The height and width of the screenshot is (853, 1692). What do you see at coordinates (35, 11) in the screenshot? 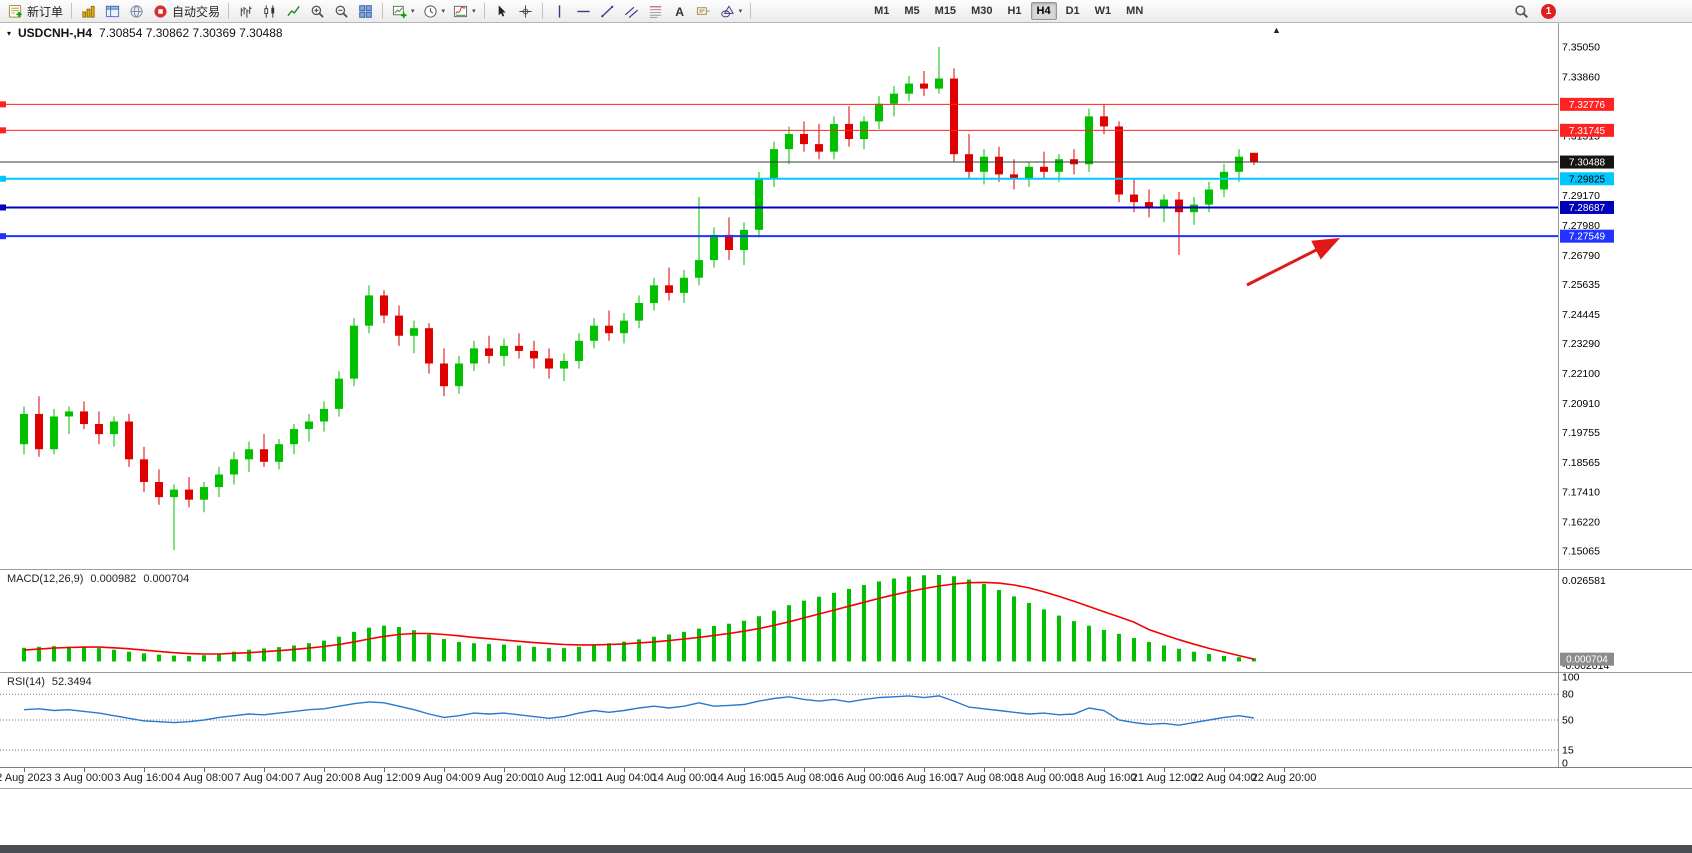
I see `new-order-button: 新订单` at bounding box center [35, 11].